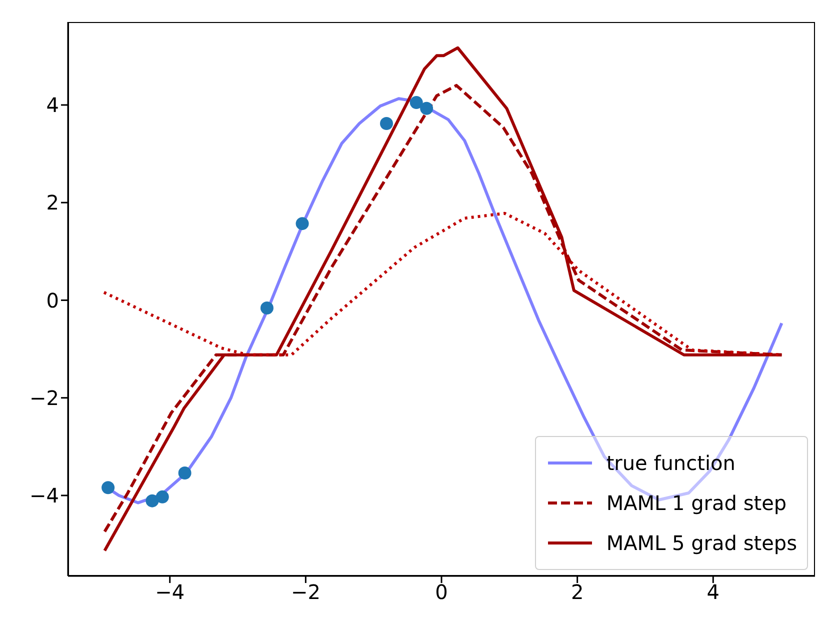  What do you see at coordinates (713, 592) in the screenshot?
I see `x-tick-label: 4` at bounding box center [713, 592].